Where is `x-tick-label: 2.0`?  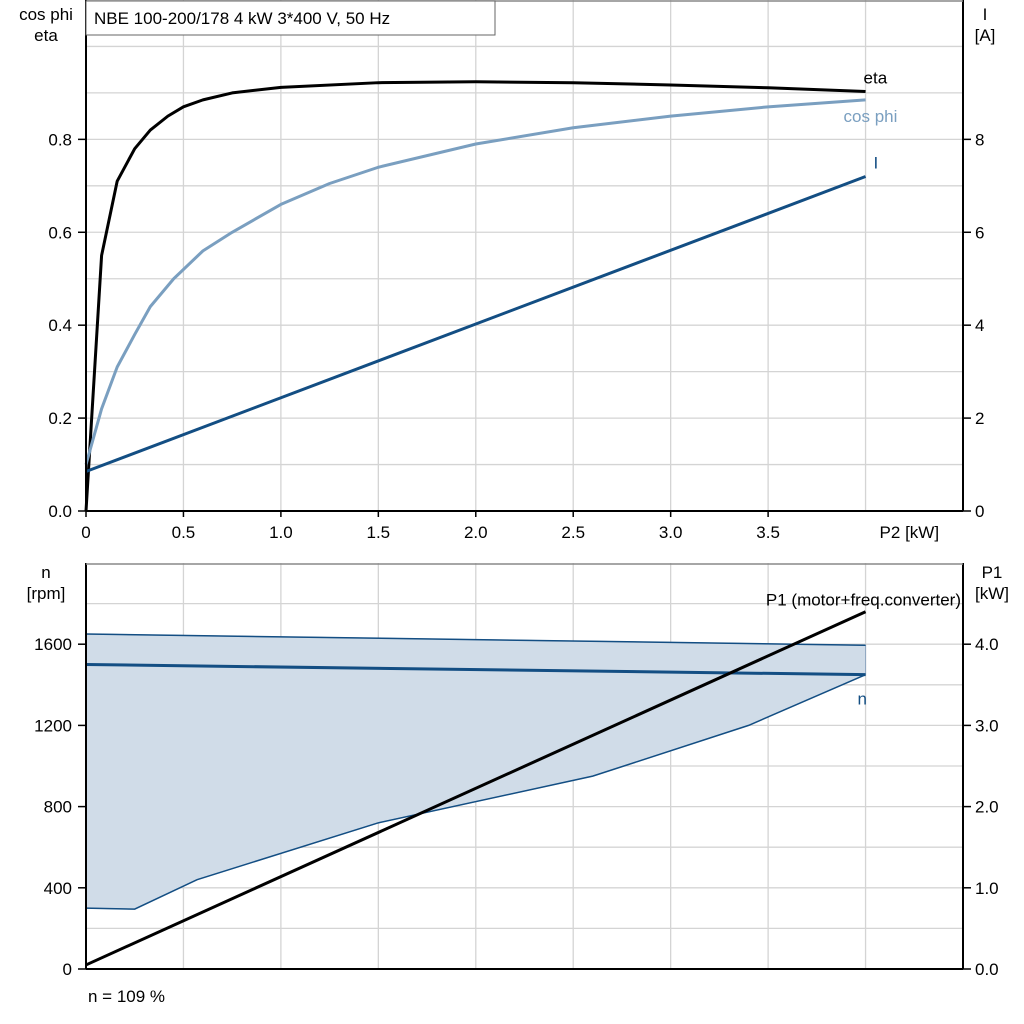
x-tick-label: 2.0 is located at coordinates (476, 532).